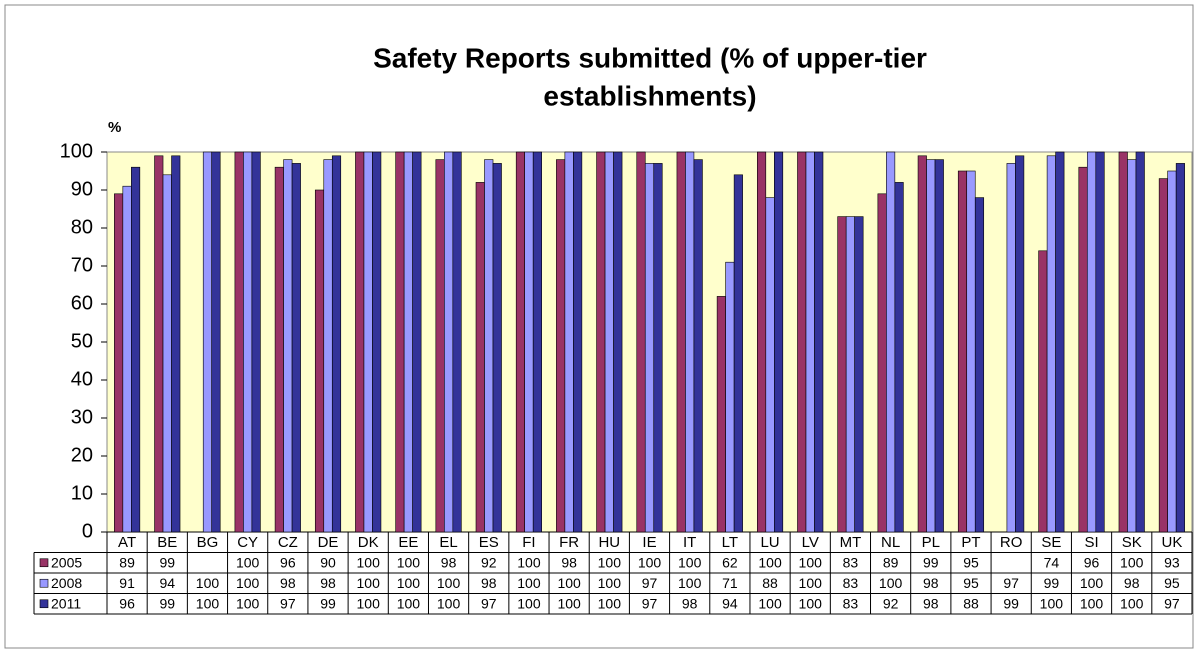 The width and height of the screenshot is (1197, 653). What do you see at coordinates (1052, 562) in the screenshot?
I see `table-cell: 74` at bounding box center [1052, 562].